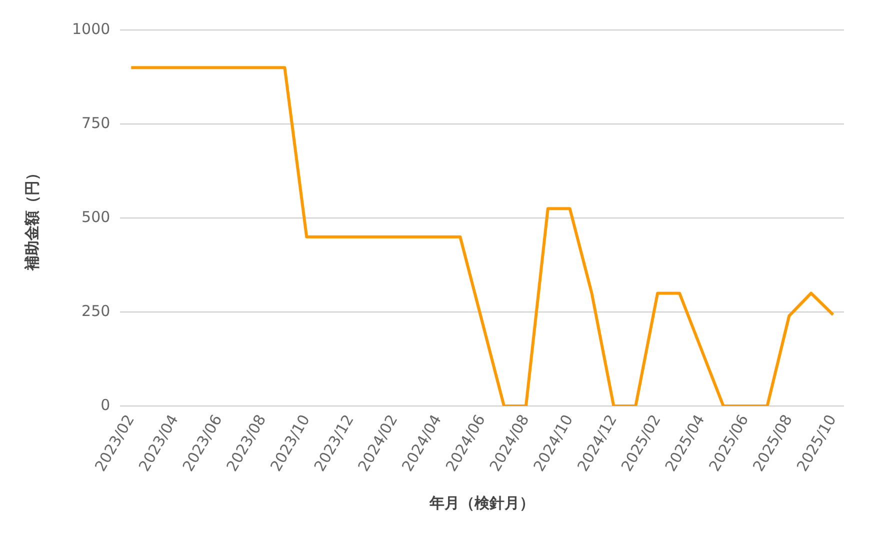  I want to click on y-tick-label: 250, so click(96, 311).